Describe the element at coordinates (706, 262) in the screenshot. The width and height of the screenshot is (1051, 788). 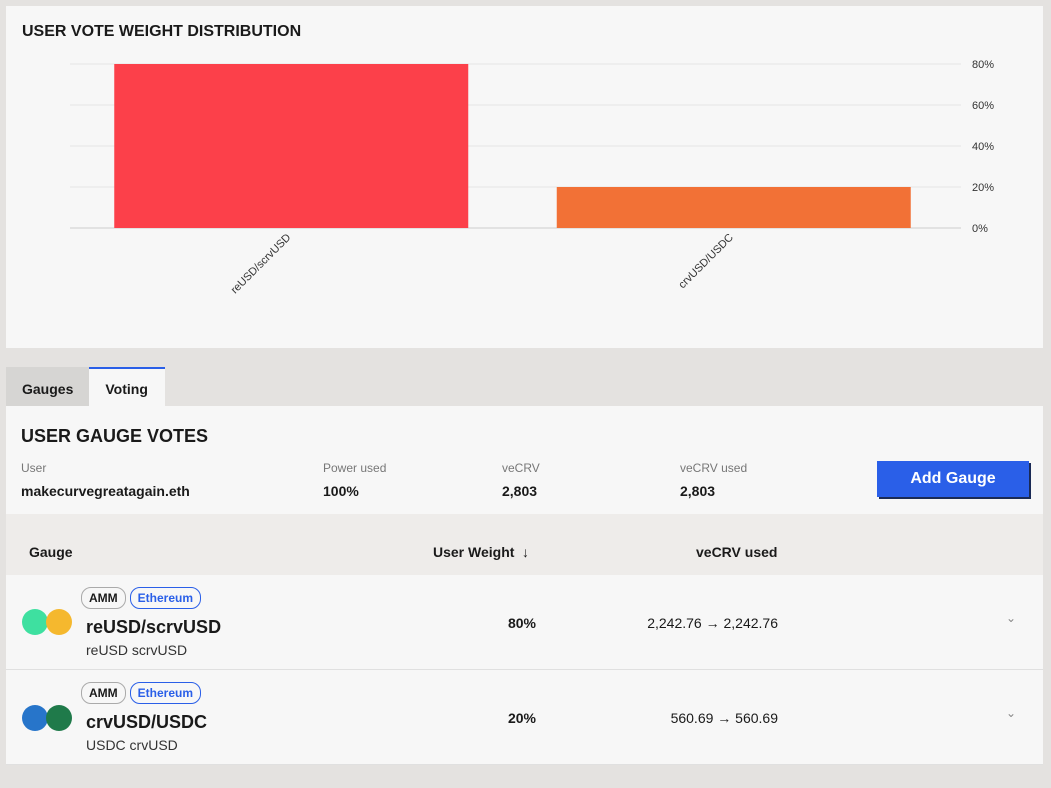
I see `x-tick-label: crvUSD/USDC` at that location.